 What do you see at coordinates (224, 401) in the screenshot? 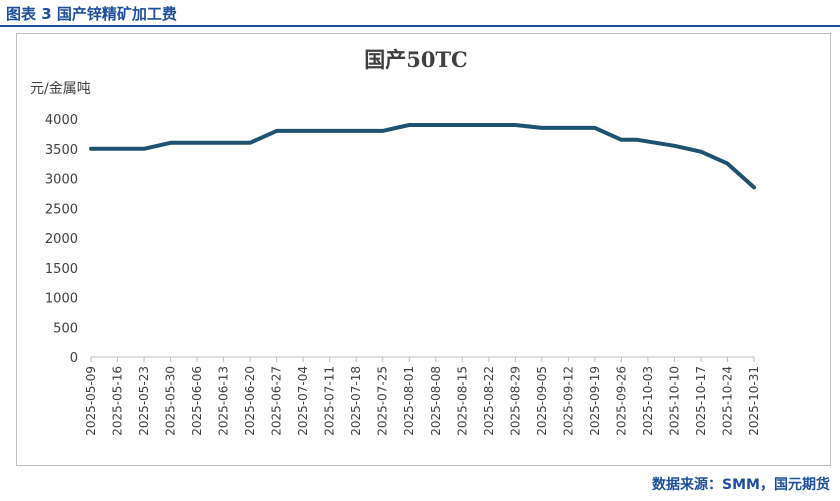
I see `x-tick-label: 2025-06-13` at bounding box center [224, 401].